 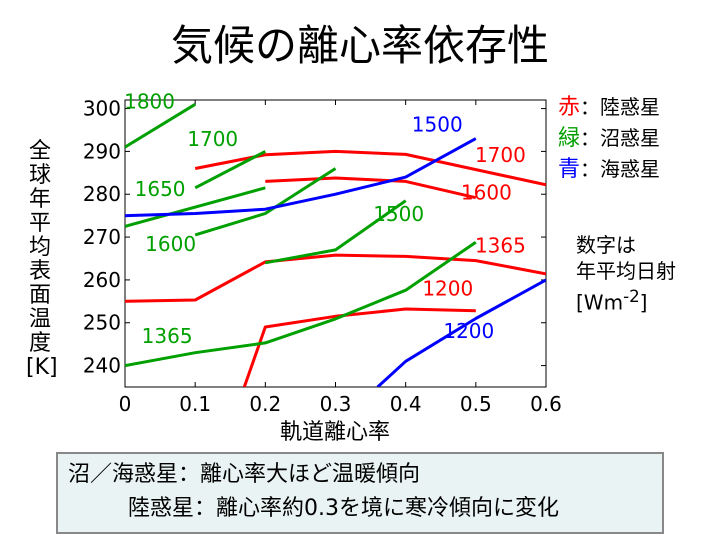 What do you see at coordinates (359, 45) in the screenshot?
I see `slide-title: 気候の離心率依存性` at bounding box center [359, 45].